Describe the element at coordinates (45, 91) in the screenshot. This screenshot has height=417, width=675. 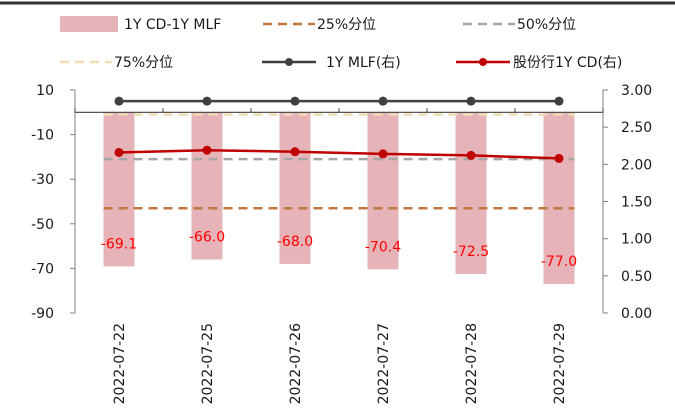
I see `left-tick-label: 10` at that location.